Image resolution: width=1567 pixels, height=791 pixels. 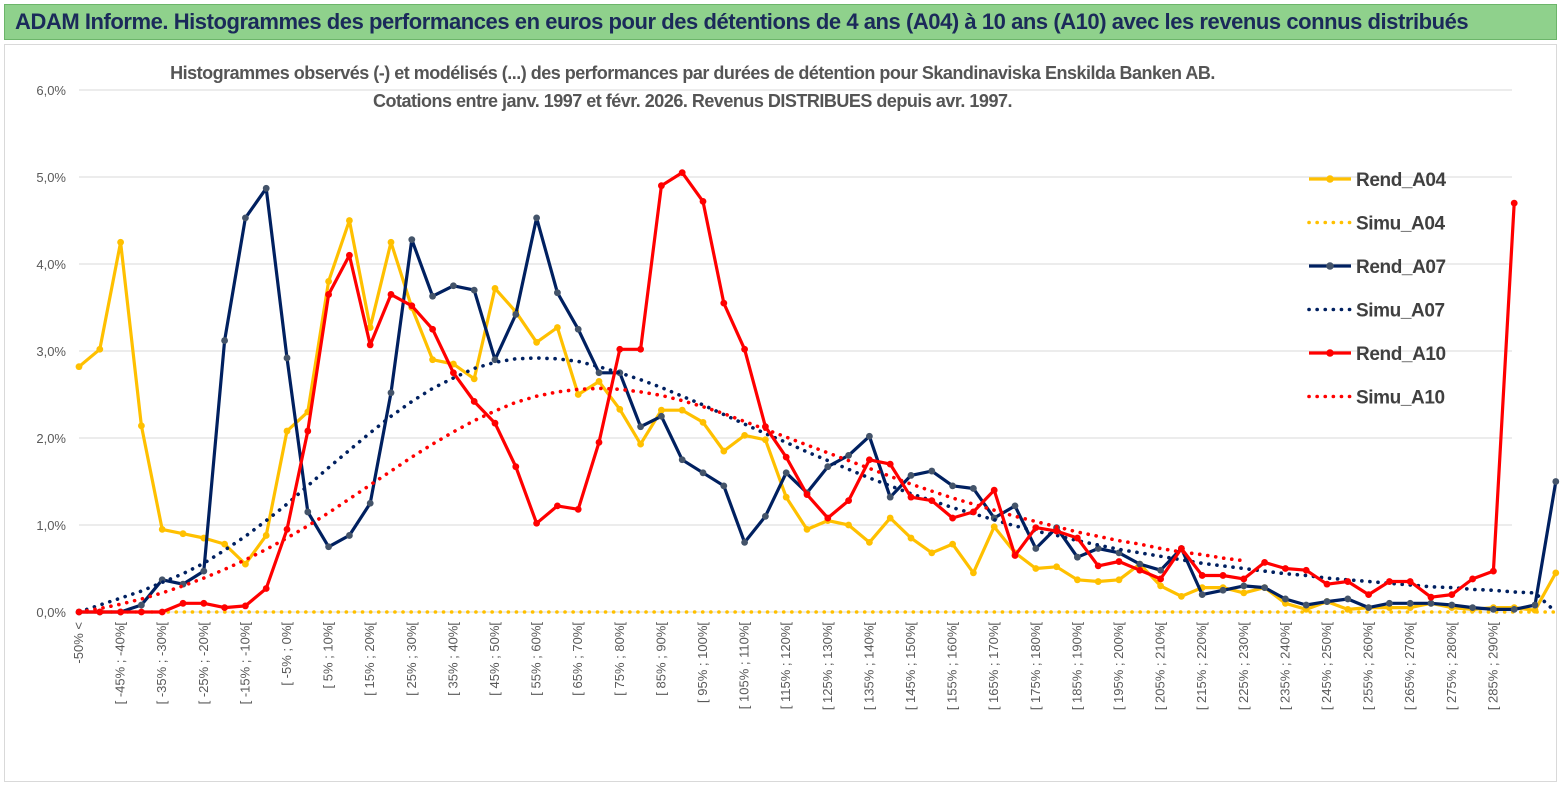 I want to click on y-tick-label: 0,0%, so click(x=51, y=612).